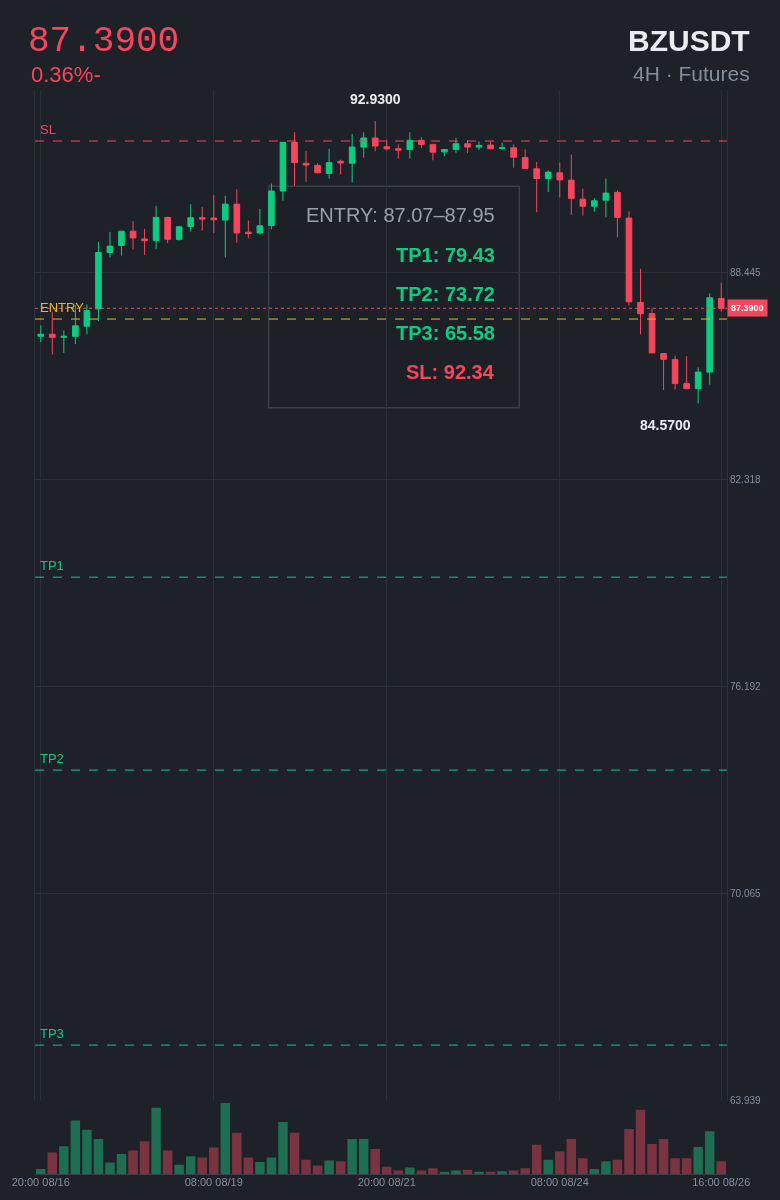 Image resolution: width=780 pixels, height=1200 pixels. What do you see at coordinates (721, 1182) in the screenshot?
I see `x-tick-label: 16:00 08/26` at bounding box center [721, 1182].